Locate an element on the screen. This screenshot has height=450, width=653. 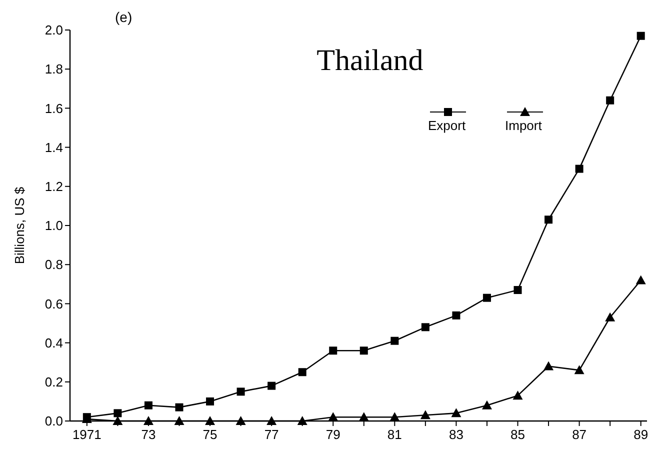
x-tick-label: 81 is located at coordinates (394, 434).